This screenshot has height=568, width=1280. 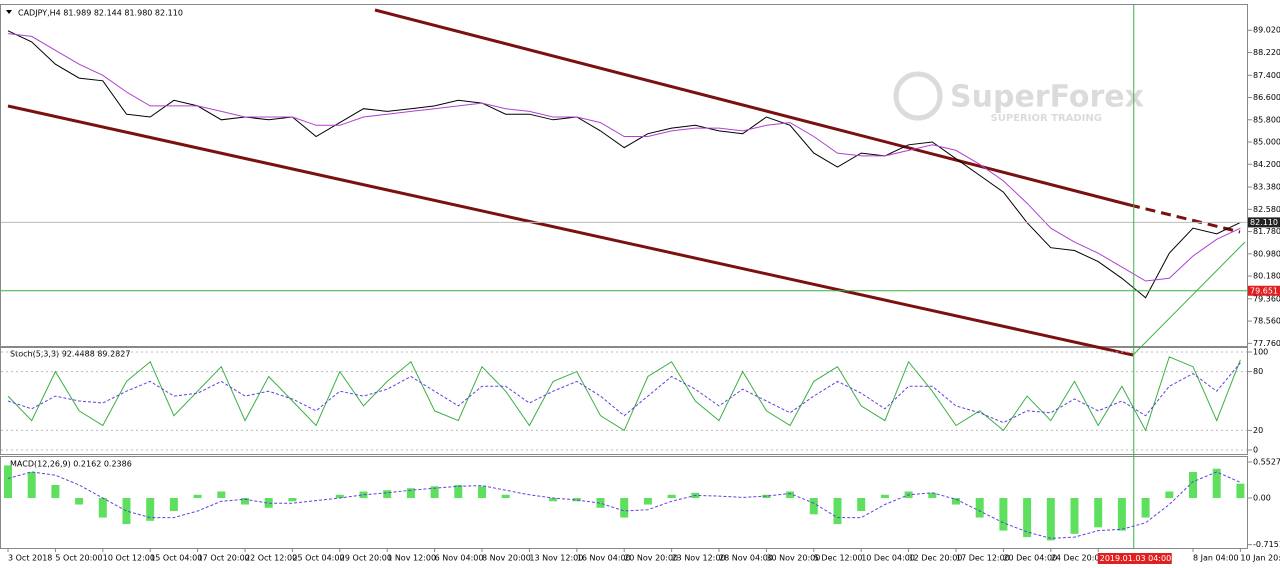 I want to click on y-tick-label: -0.7151, so click(x=1266, y=544).